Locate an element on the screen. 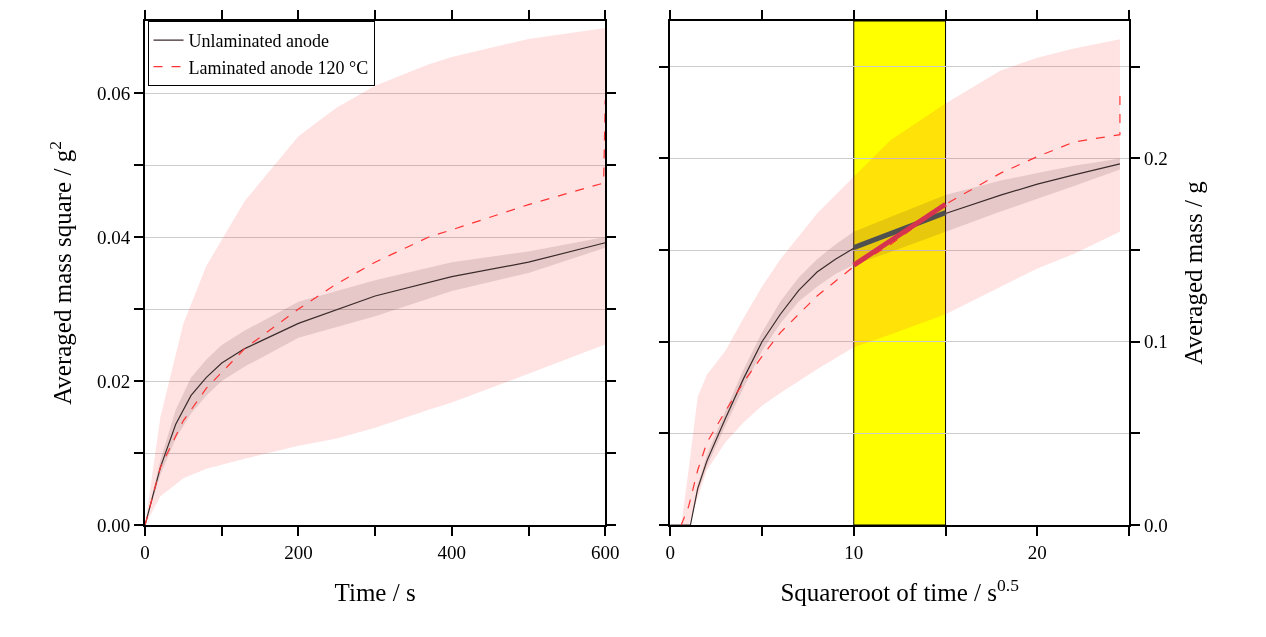  x-axis-title: Squareroot of time / s$^{0.5}$ is located at coordinates (900, 590).